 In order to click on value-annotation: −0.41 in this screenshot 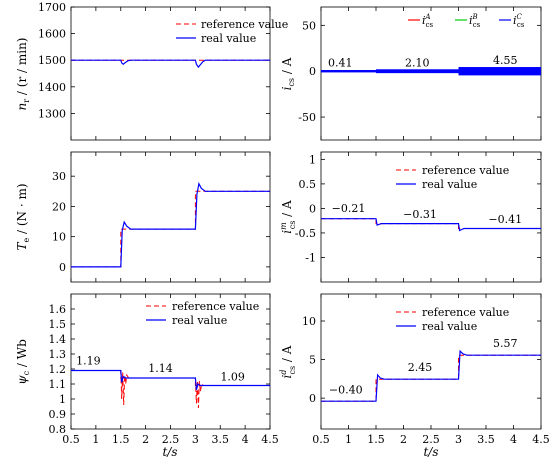, I will do `click(505, 219)`.